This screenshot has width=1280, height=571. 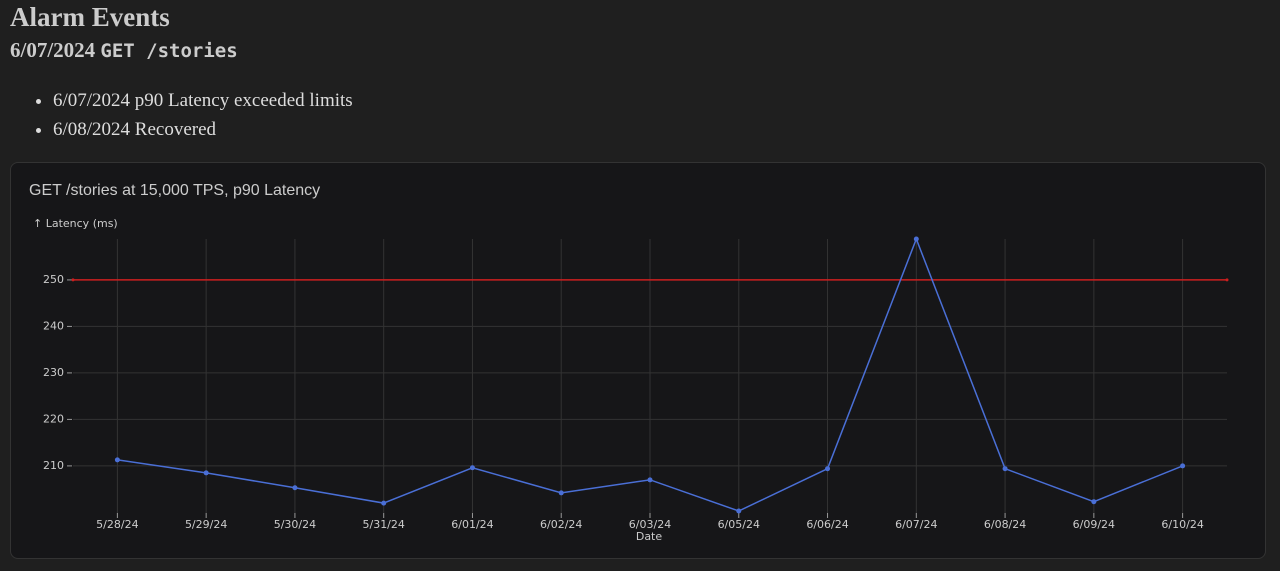 What do you see at coordinates (53, 279) in the screenshot?
I see `y-tick-label: 250` at bounding box center [53, 279].